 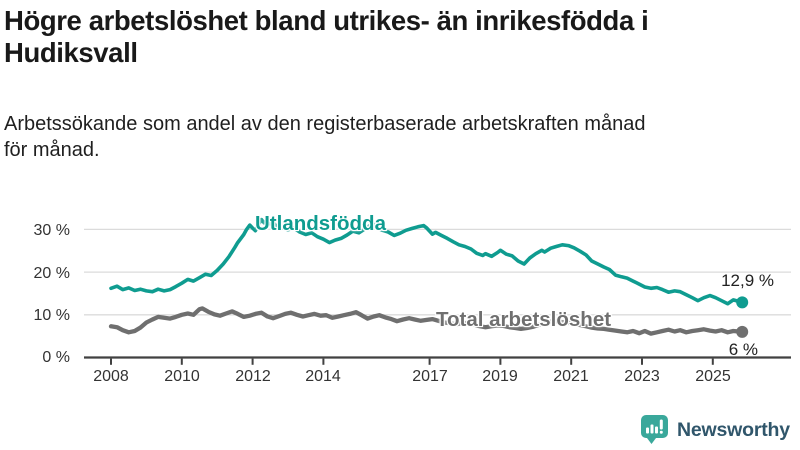 I want to click on bubble-shape, so click(x=654, y=429).